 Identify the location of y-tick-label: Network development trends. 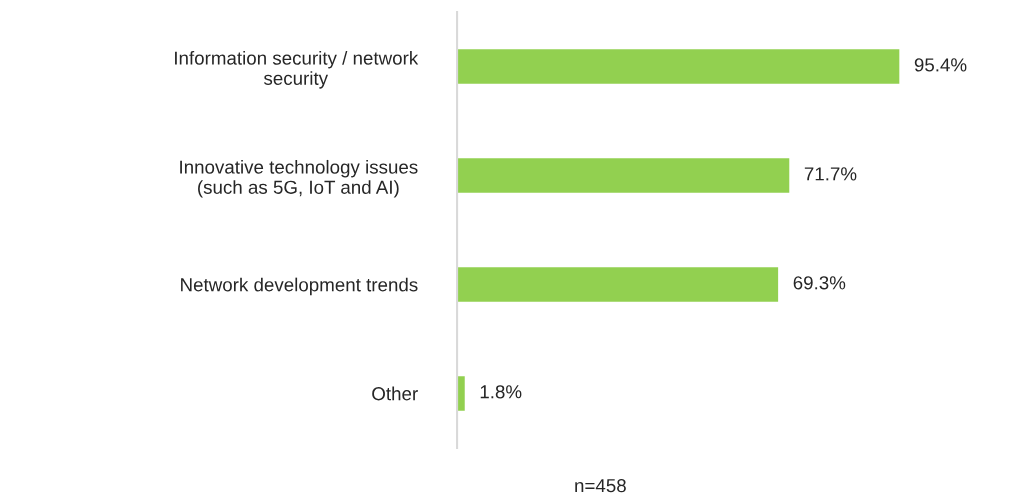
(299, 286).